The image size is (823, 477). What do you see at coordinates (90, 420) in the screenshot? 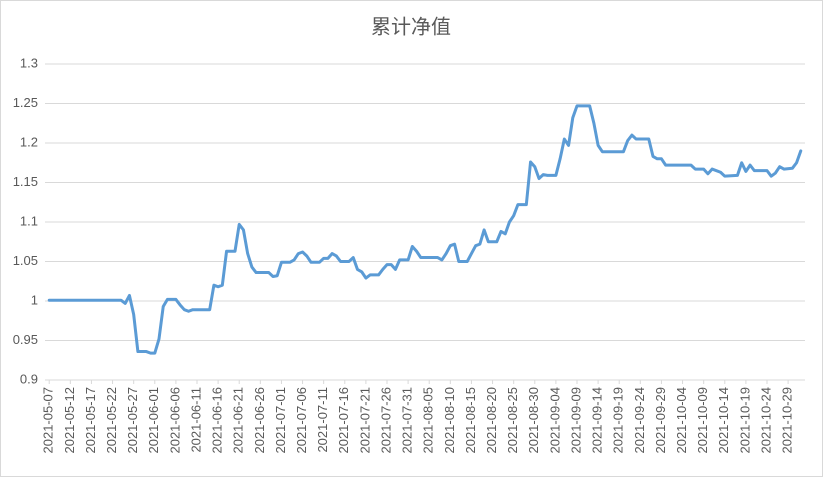
I see `x-tick-label: 2021-05-17` at bounding box center [90, 420].